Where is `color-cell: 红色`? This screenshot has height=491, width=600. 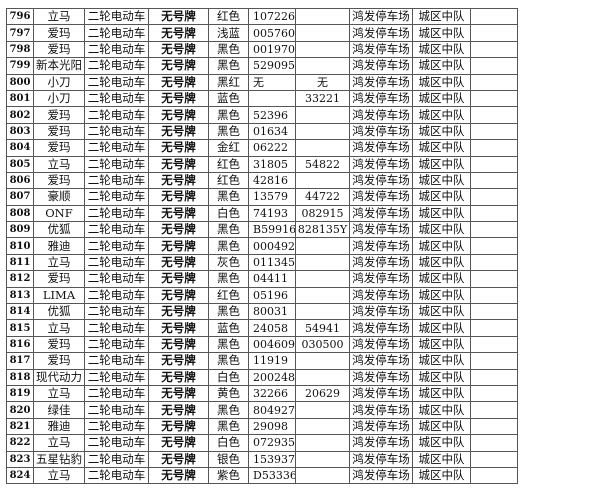
color-cell: 红色 is located at coordinates (228, 164).